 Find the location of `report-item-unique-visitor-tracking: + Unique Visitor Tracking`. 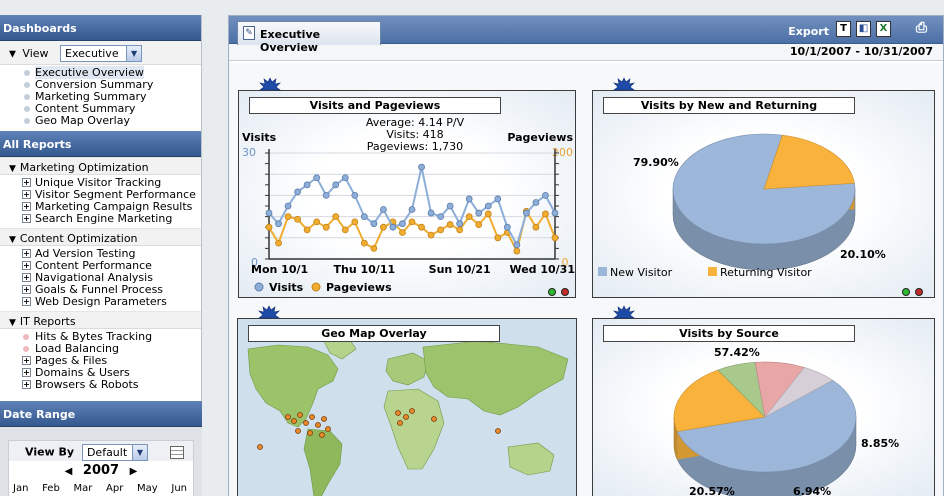

report-item-unique-visitor-tracking: + Unique Visitor Tracking is located at coordinates (92, 182).